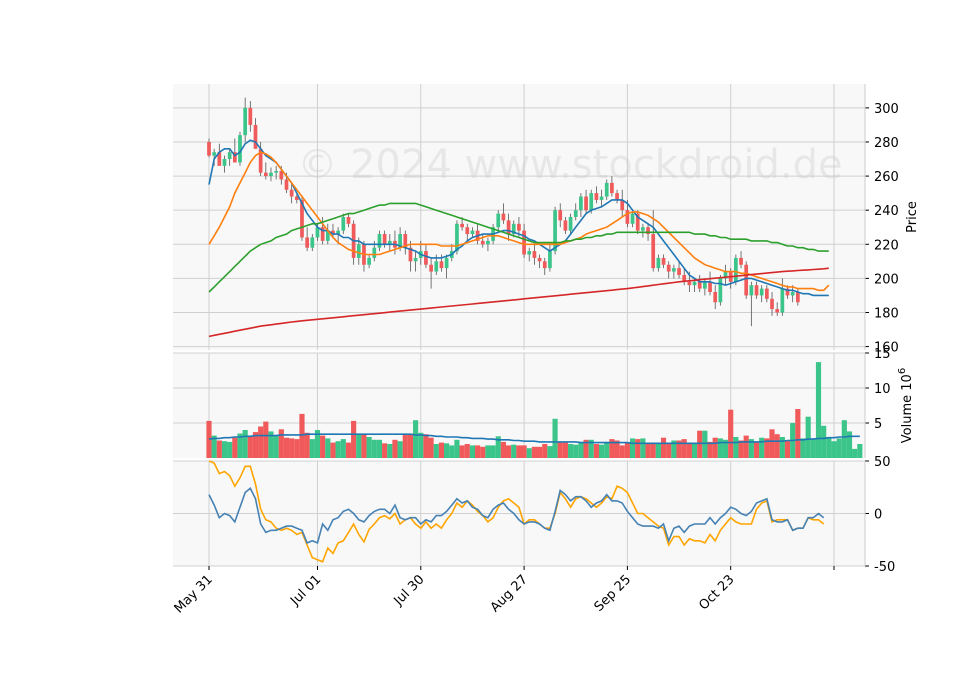 This screenshot has width=960, height=690. Describe the element at coordinates (569, 165) in the screenshot. I see `watermark-text: © 2024 www.stockdroid.de` at that location.